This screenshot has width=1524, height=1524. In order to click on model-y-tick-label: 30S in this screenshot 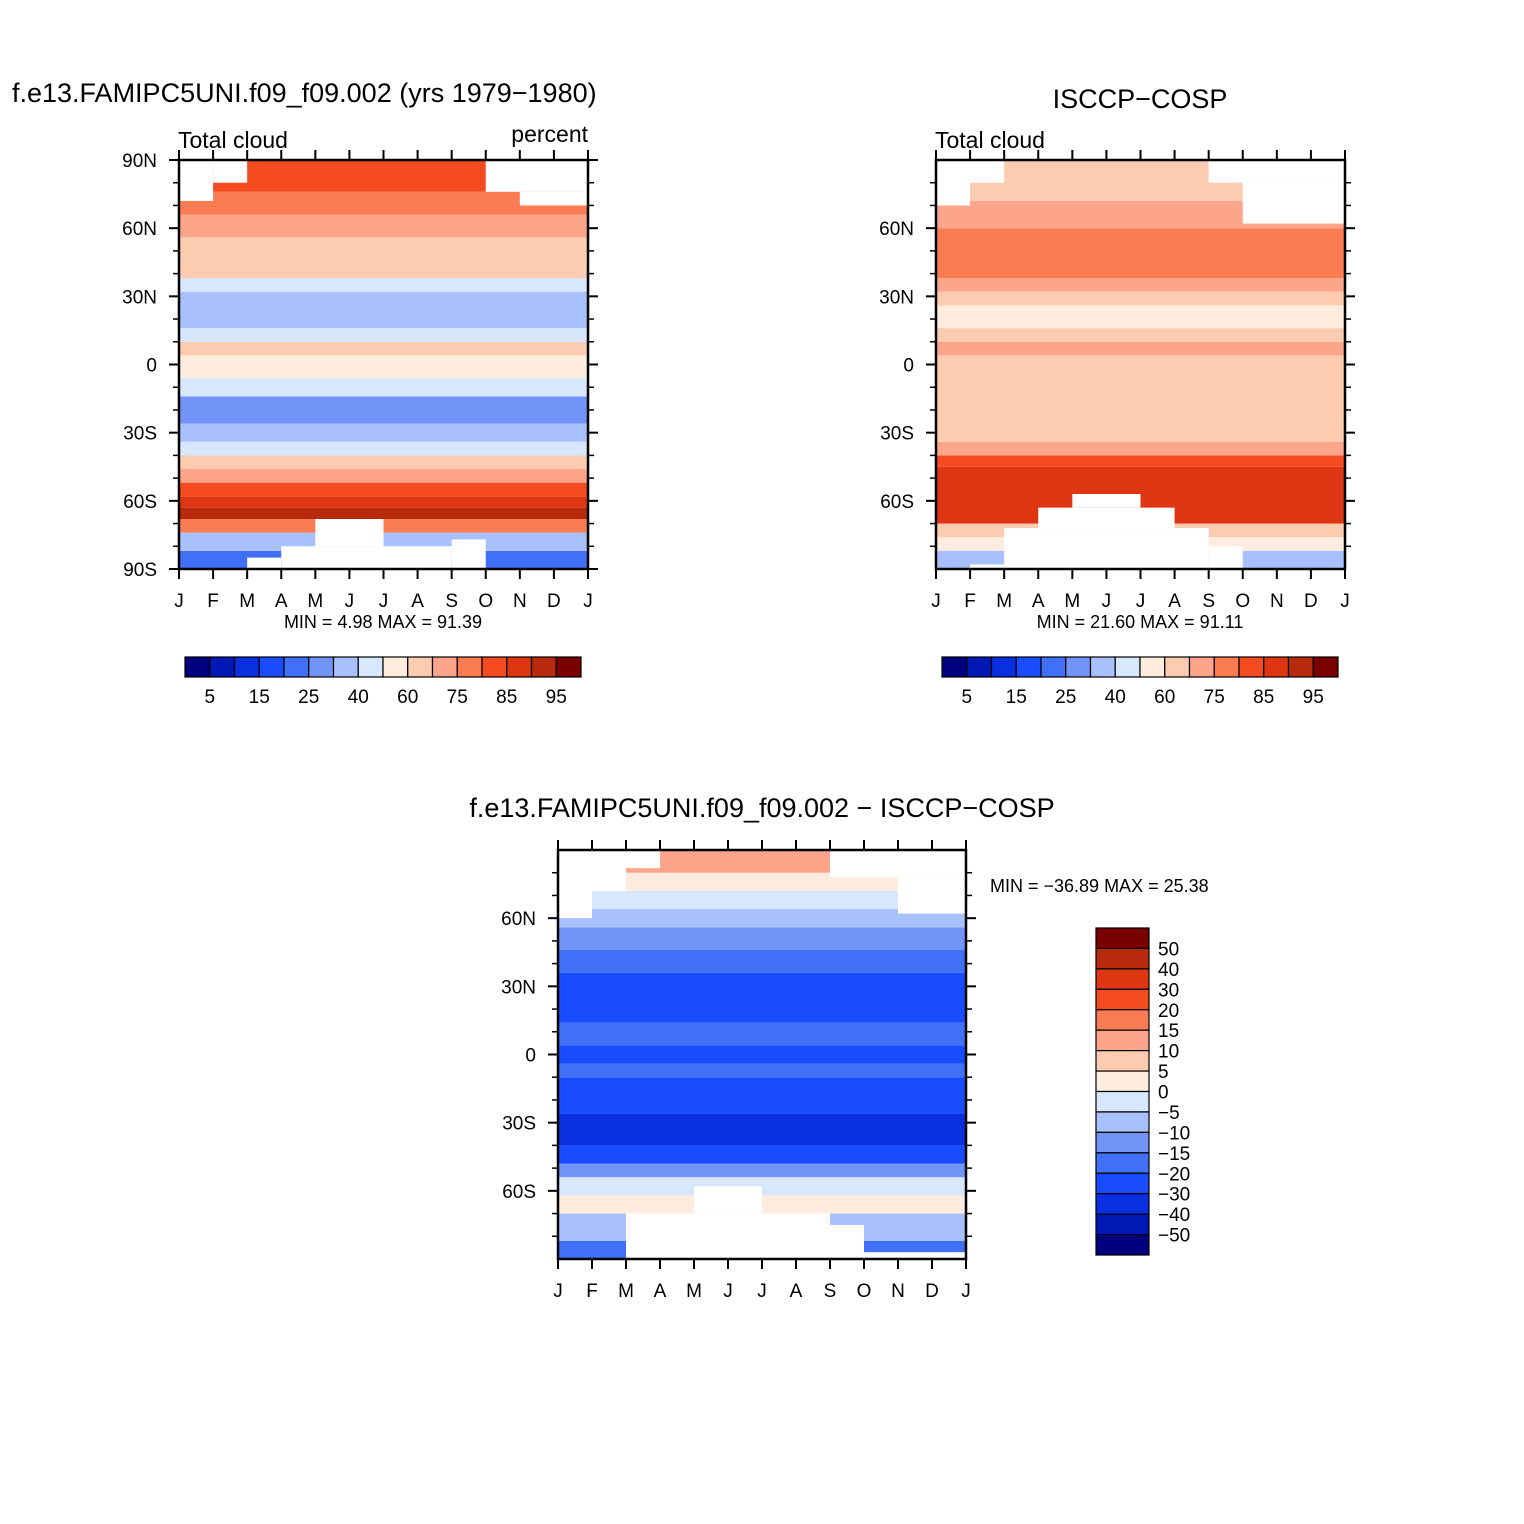, I will do `click(140, 434)`.